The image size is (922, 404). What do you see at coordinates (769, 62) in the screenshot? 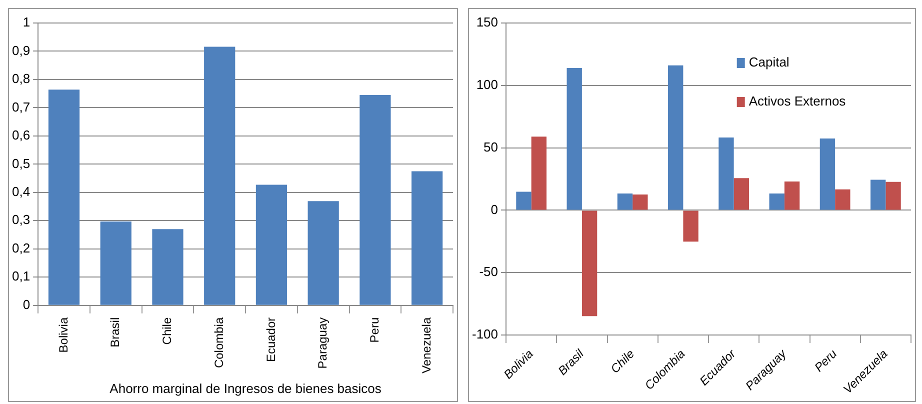
I see `legend-label: Capital` at bounding box center [769, 62].